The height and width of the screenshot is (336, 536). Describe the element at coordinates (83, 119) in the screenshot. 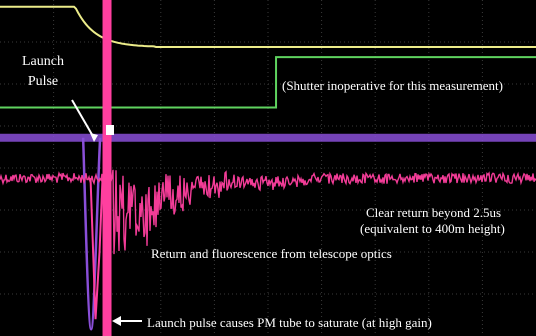

I see `launch-arrow-shaft` at that location.